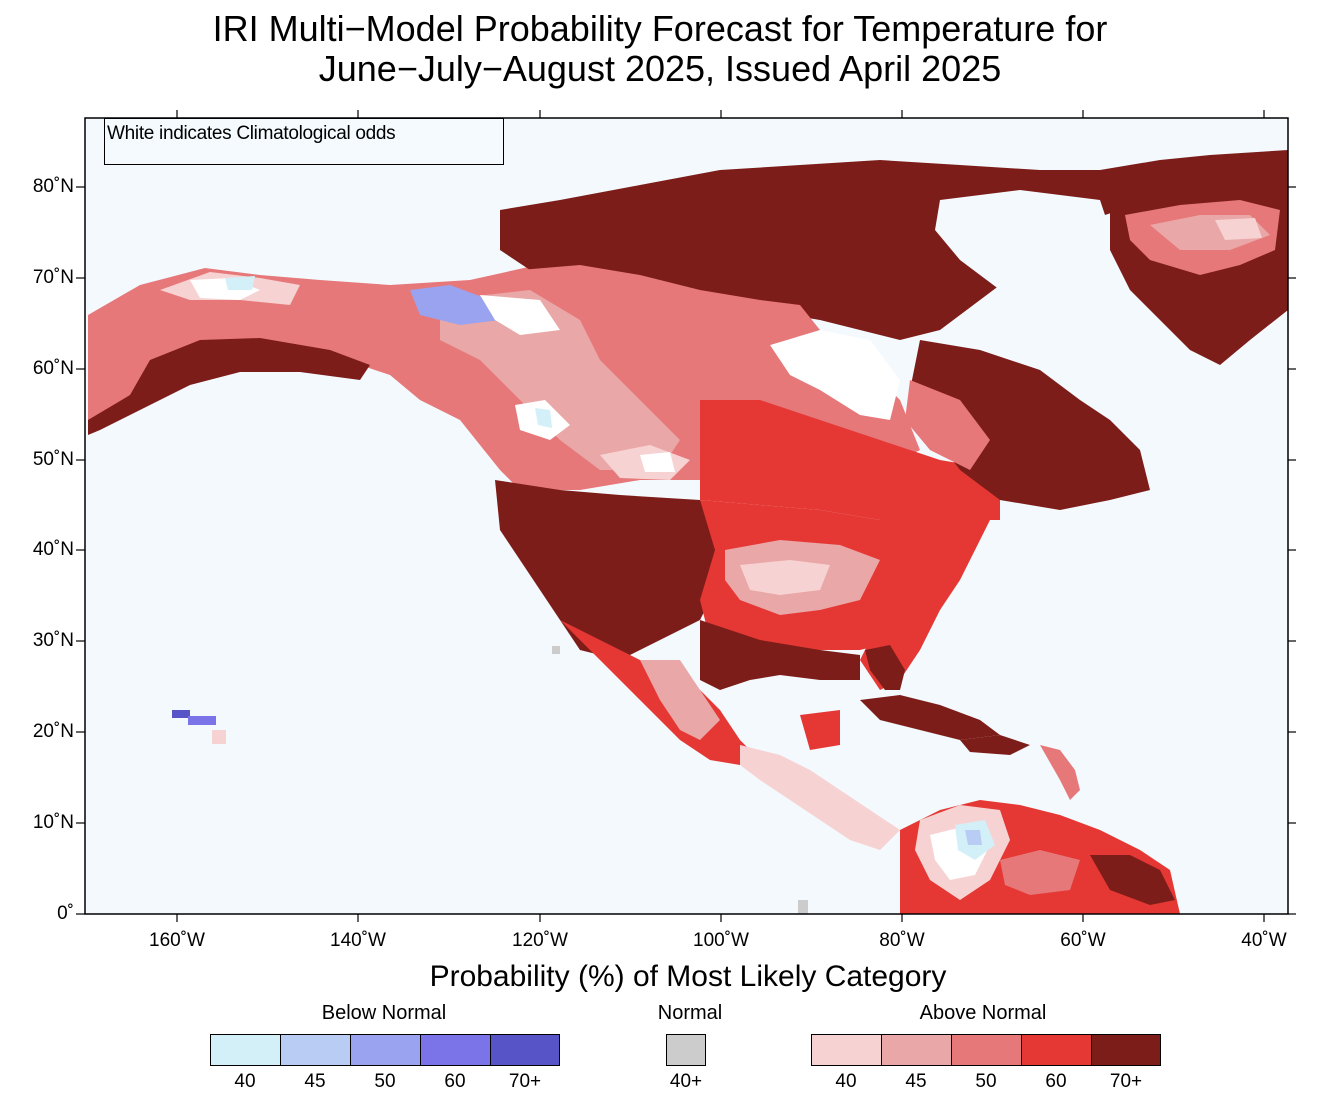  I want to click on legend-tick-above-4: 70+, so click(1126, 1081).